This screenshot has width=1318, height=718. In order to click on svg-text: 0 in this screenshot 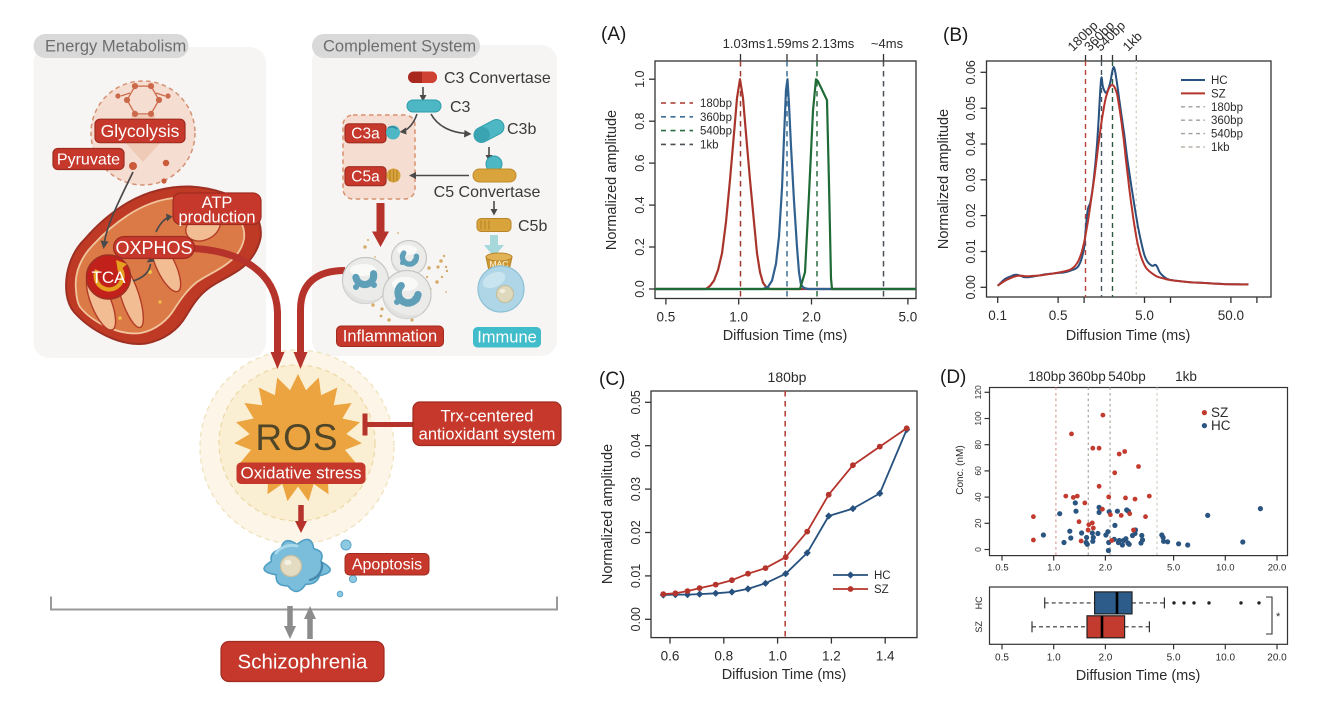, I will do `click(978, 549)`.